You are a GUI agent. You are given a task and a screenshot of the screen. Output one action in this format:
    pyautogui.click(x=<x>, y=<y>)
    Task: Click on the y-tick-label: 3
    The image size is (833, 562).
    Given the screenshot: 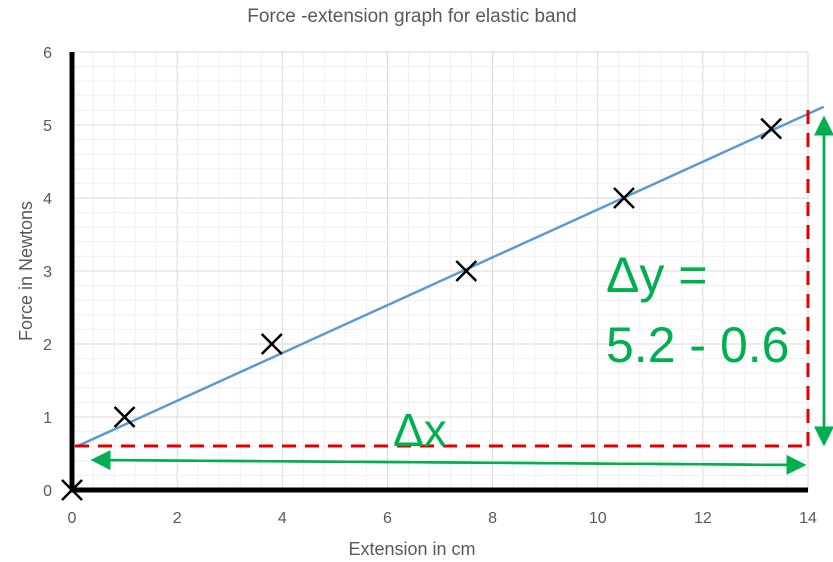 What is the action you would take?
    pyautogui.click(x=47, y=272)
    